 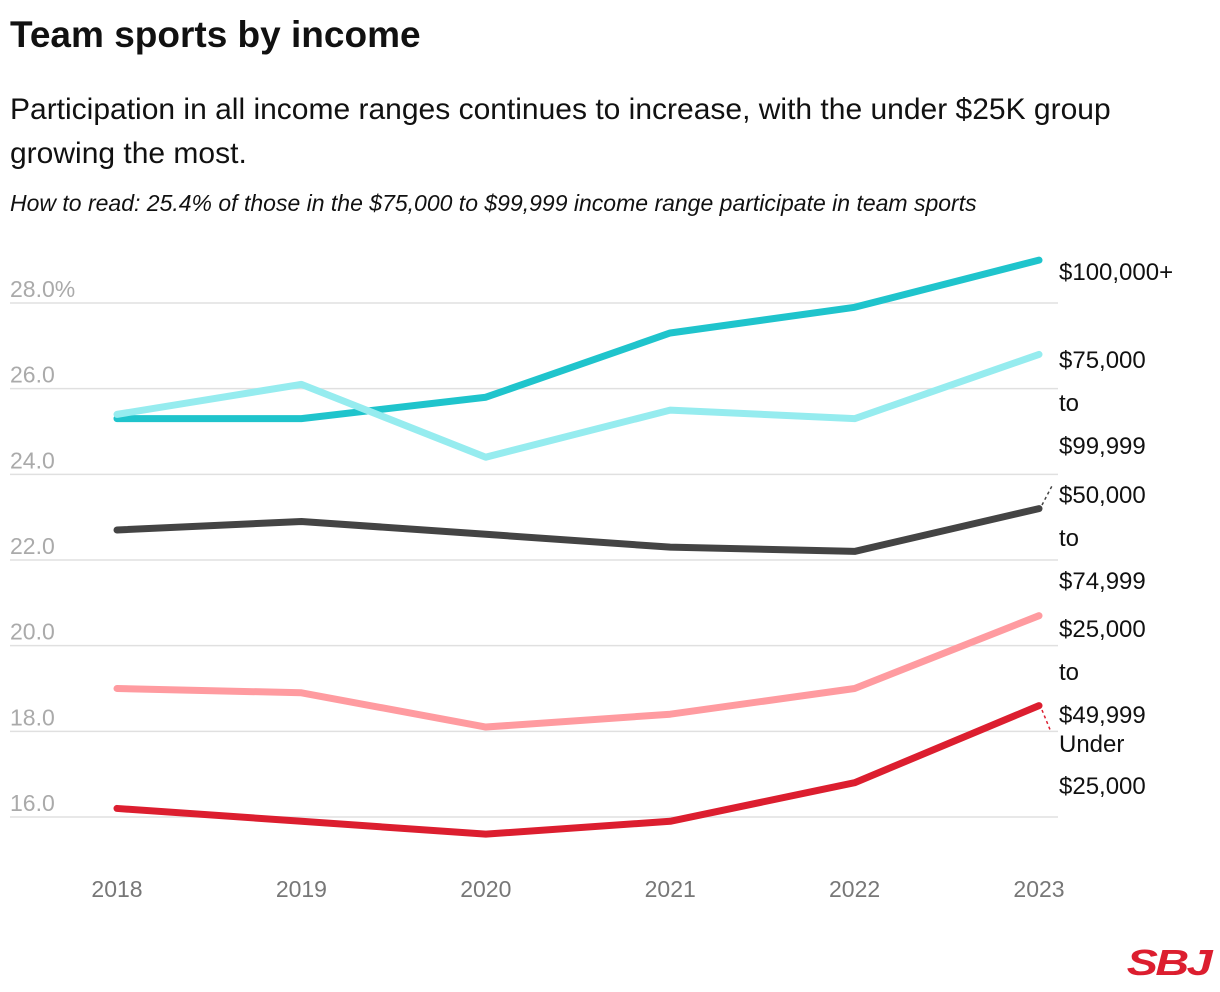 I want to click on y-tick-label: 24.0, so click(x=32, y=460).